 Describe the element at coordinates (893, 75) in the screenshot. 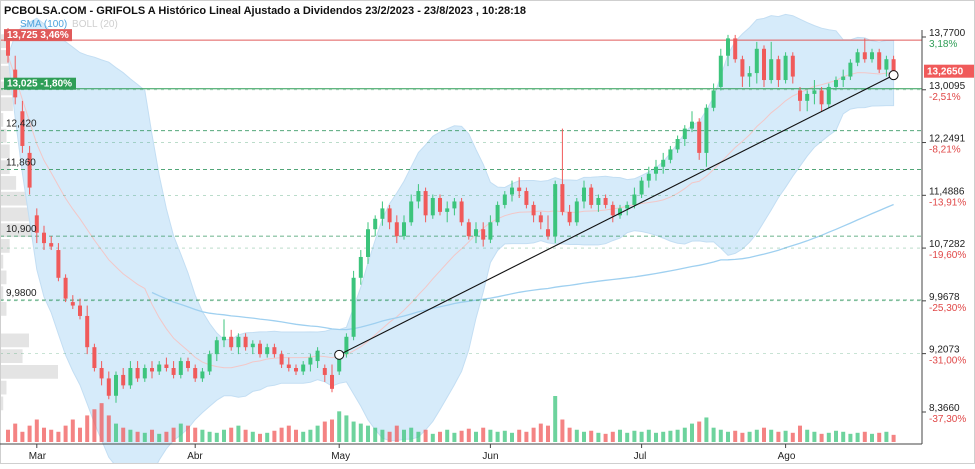

I see `trendline-end-handle` at that location.